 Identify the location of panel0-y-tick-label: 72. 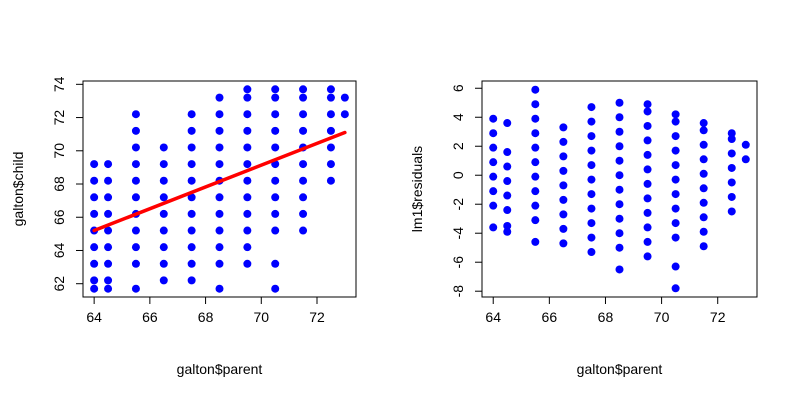
(59, 118).